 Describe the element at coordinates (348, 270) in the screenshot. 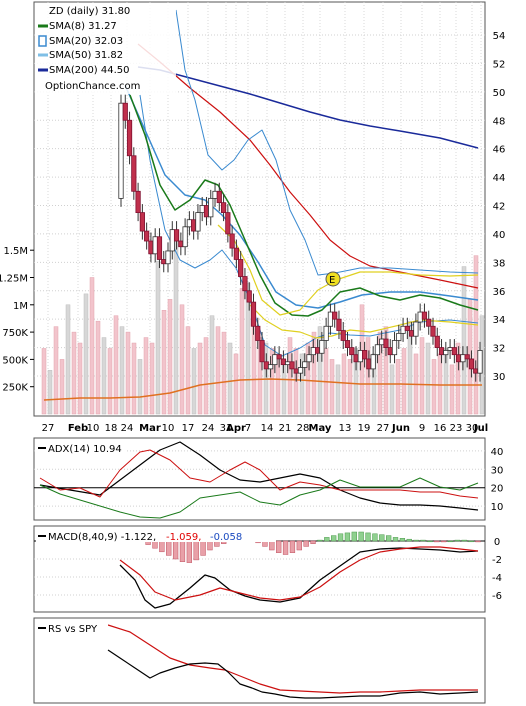

I see `band-upper-yellow` at that location.